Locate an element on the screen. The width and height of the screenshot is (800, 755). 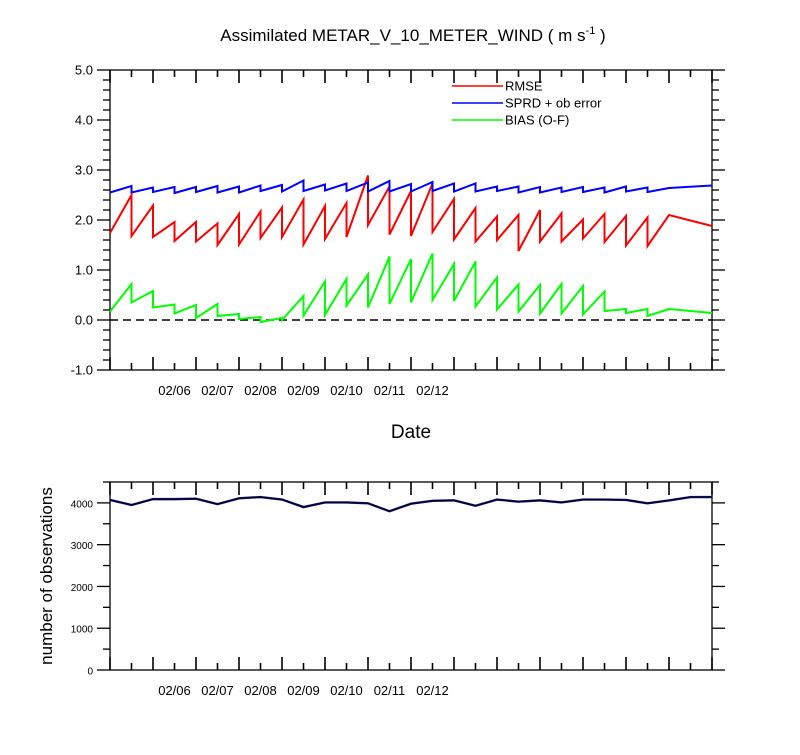
chart-title-main: Assimilated METAR_V_10_METER_WIND ( m s is located at coordinates (402, 35).